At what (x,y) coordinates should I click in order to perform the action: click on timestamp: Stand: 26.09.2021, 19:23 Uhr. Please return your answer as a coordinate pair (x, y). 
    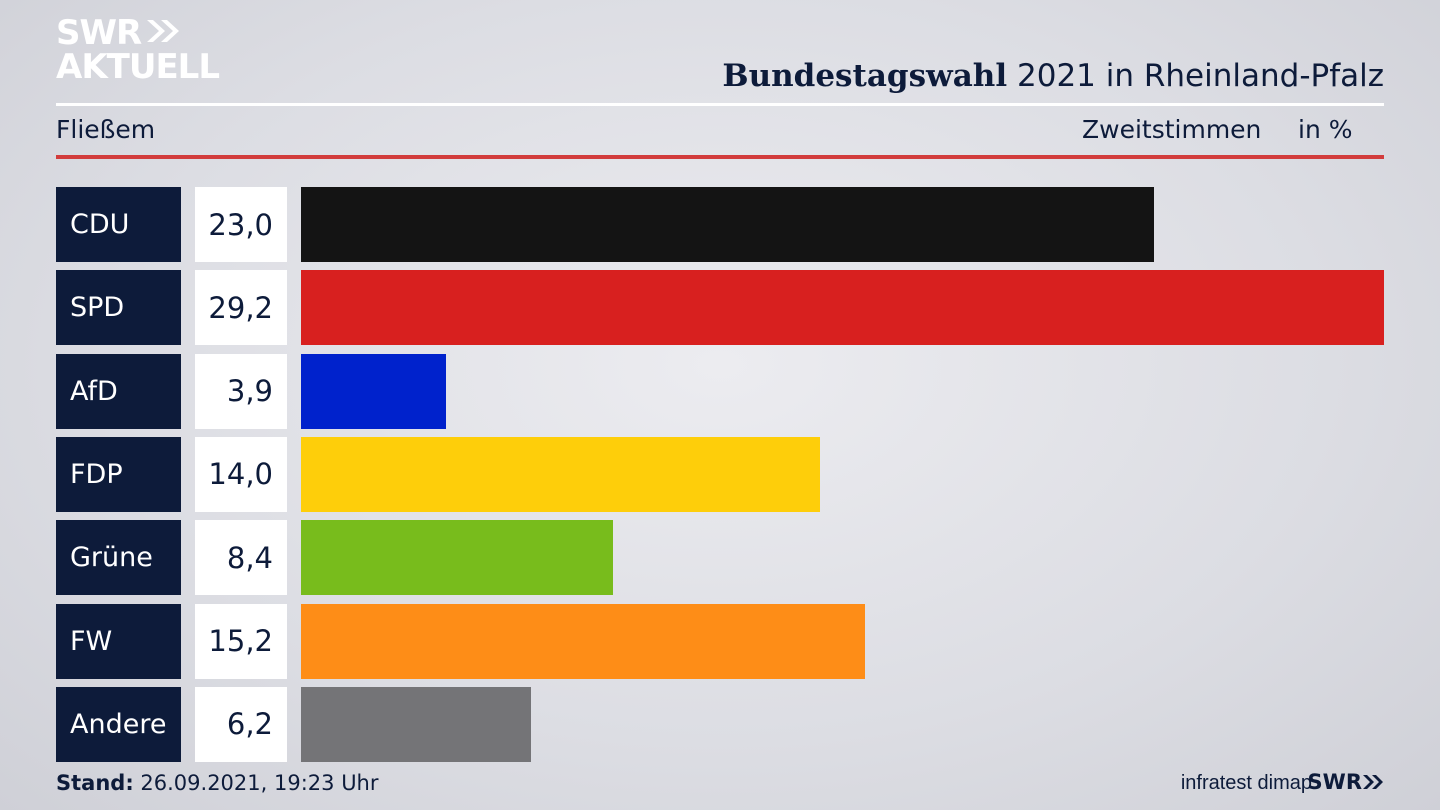
    Looking at the image, I should click on (217, 783).